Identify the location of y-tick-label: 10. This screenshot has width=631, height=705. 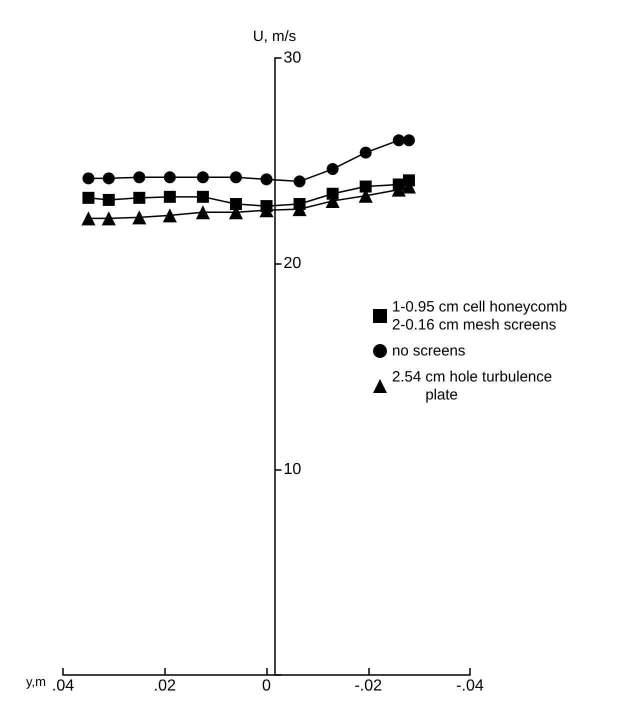
(293, 469).